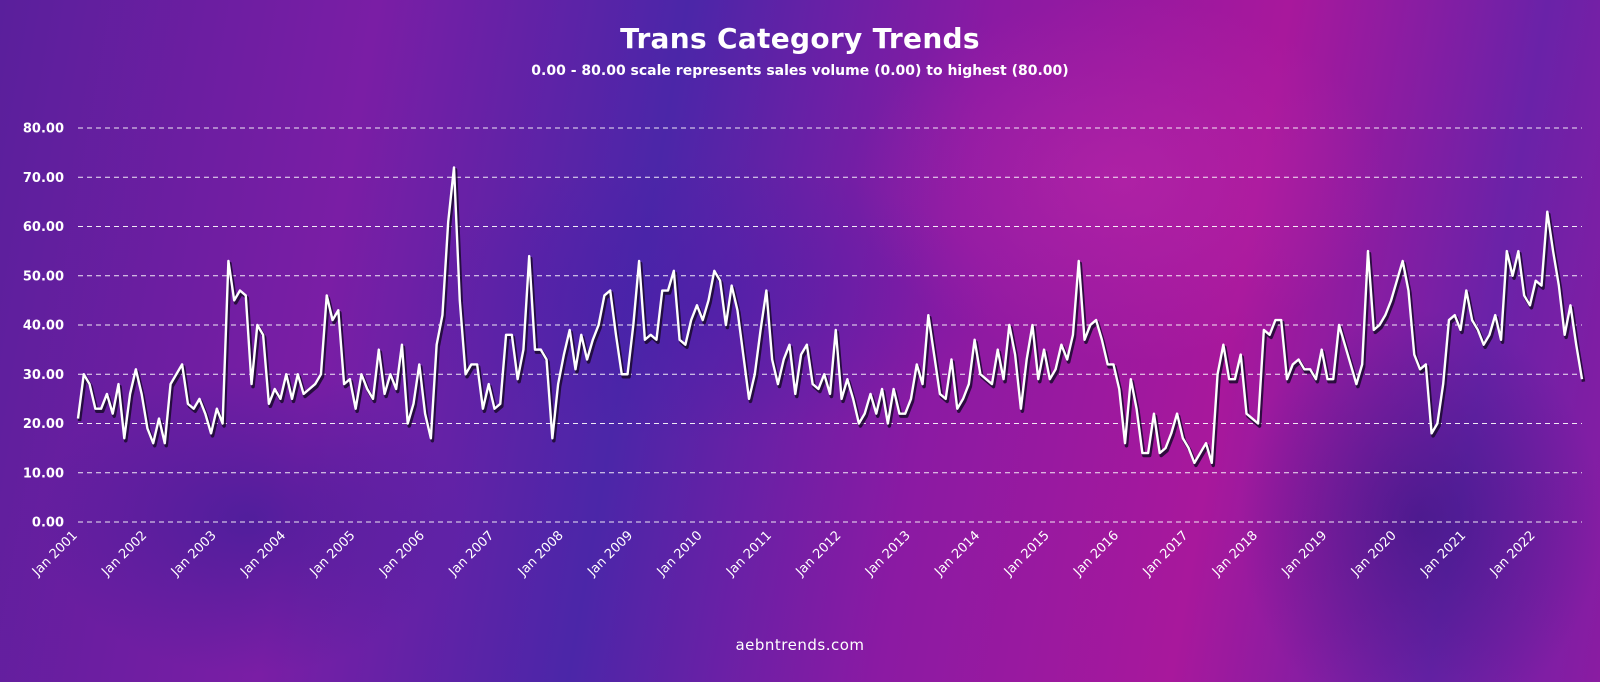 This screenshot has width=1600, height=682. Describe the element at coordinates (43, 227) in the screenshot. I see `y-tick-label: 60.00` at that location.